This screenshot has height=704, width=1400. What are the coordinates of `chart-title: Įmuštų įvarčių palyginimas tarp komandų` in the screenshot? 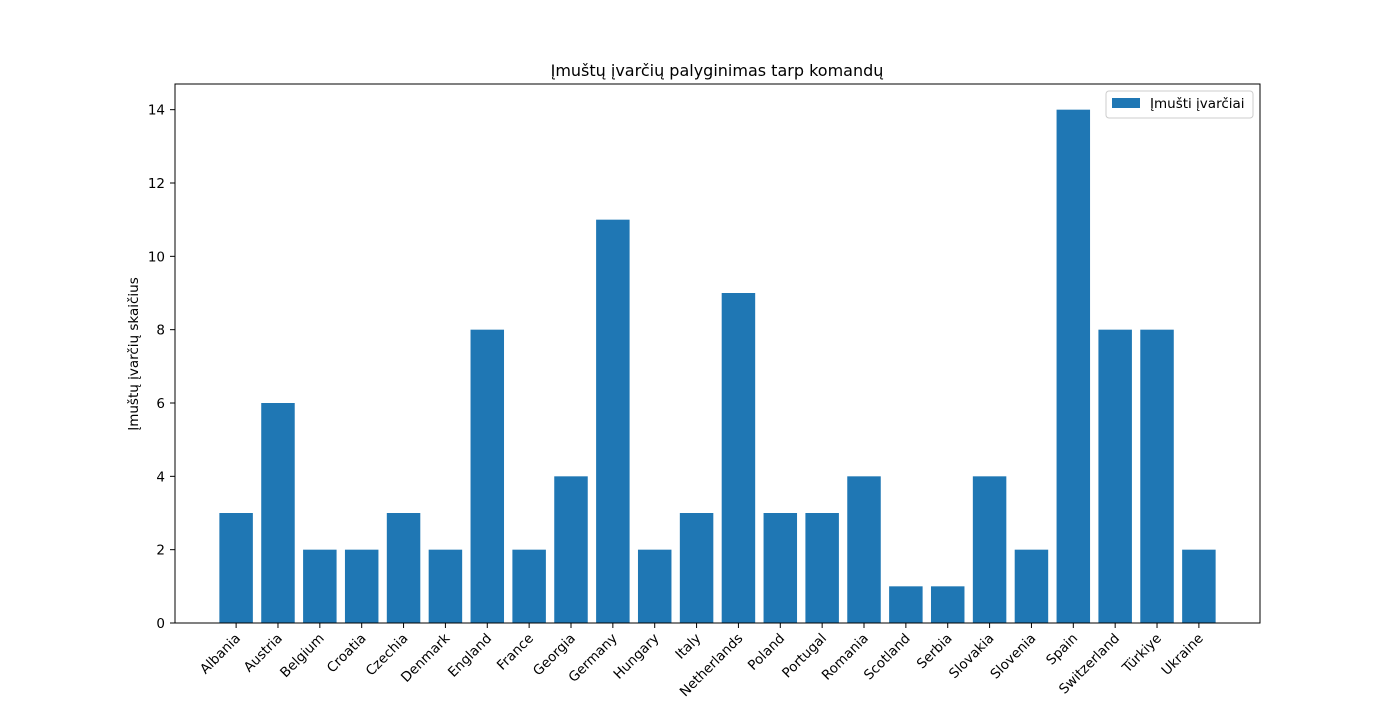 It's located at (717, 70).